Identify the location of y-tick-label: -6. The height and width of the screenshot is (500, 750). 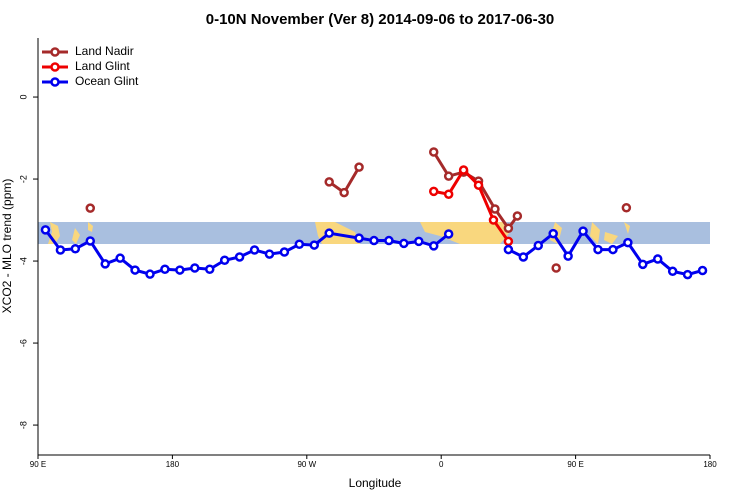
(23, 343).